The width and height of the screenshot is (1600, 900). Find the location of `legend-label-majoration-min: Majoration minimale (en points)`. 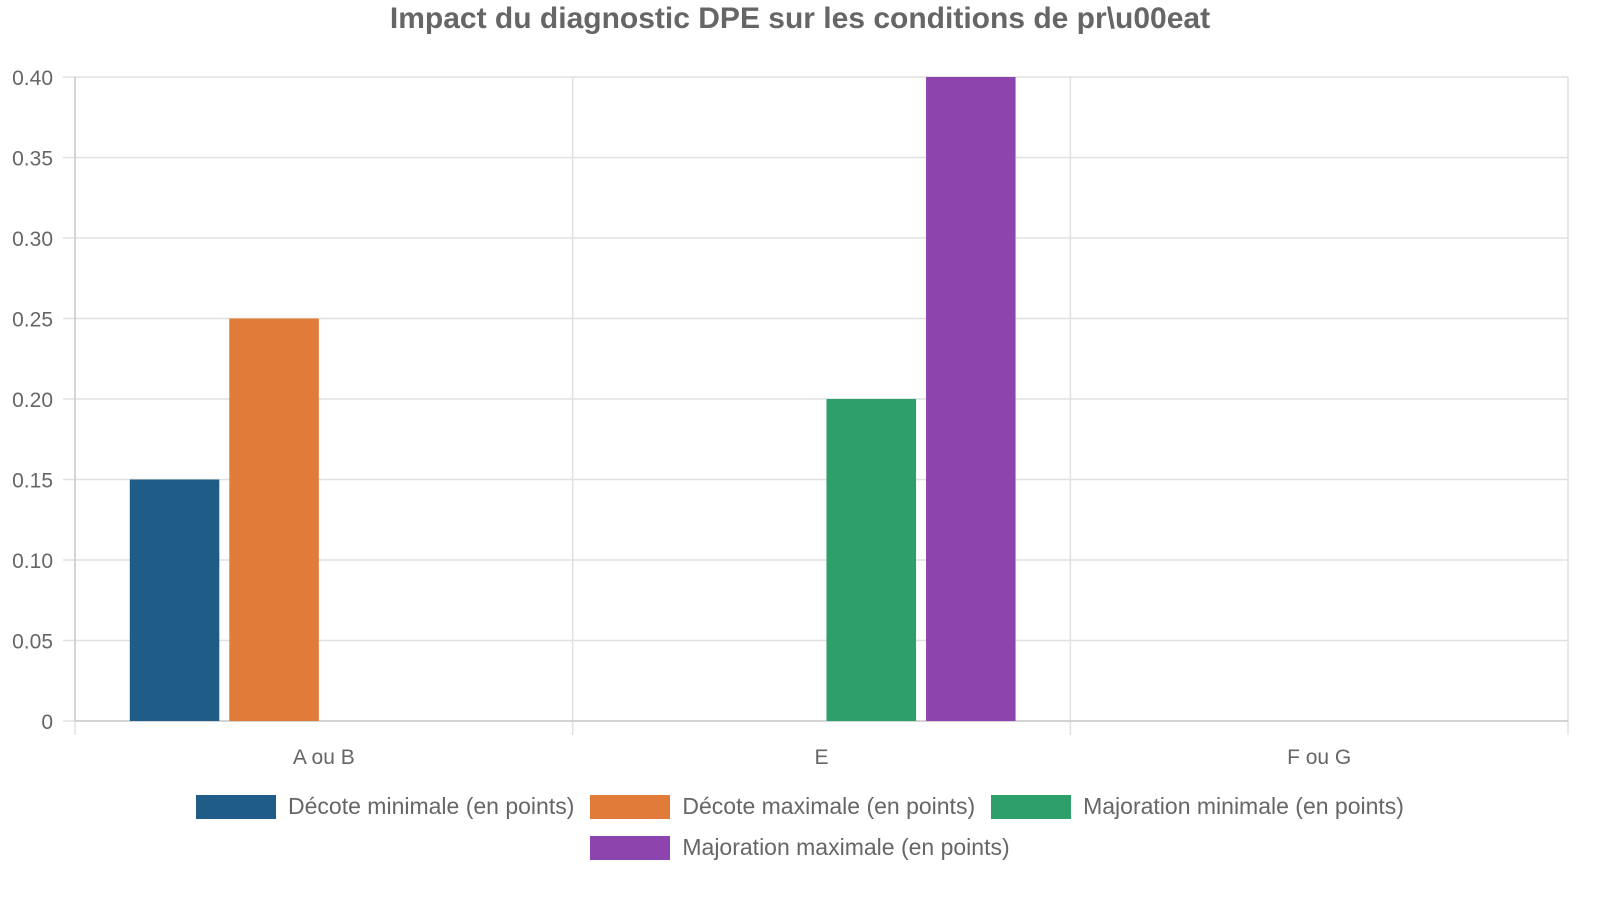

legend-label-majoration-min: Majoration minimale (en points) is located at coordinates (1243, 806).